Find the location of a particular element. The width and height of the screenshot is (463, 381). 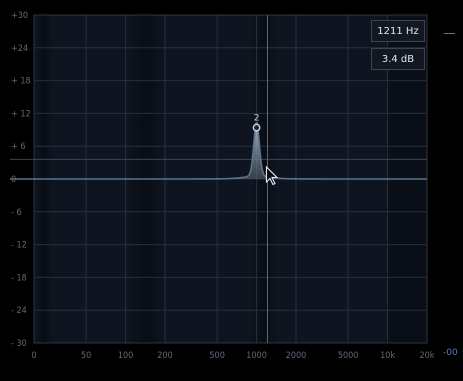

y-axis-tick-label: 0 is located at coordinates (13, 180).